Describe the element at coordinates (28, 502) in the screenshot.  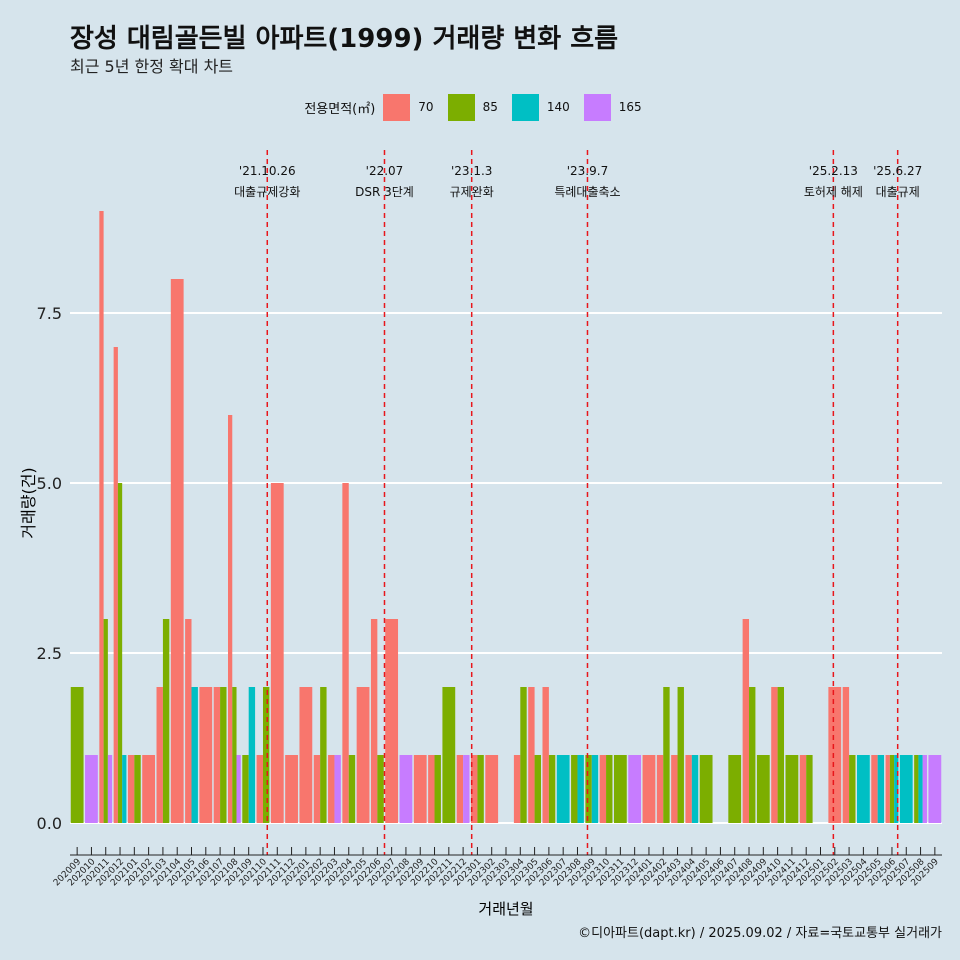
I see `y-axis-label: 거래량(건)` at that location.